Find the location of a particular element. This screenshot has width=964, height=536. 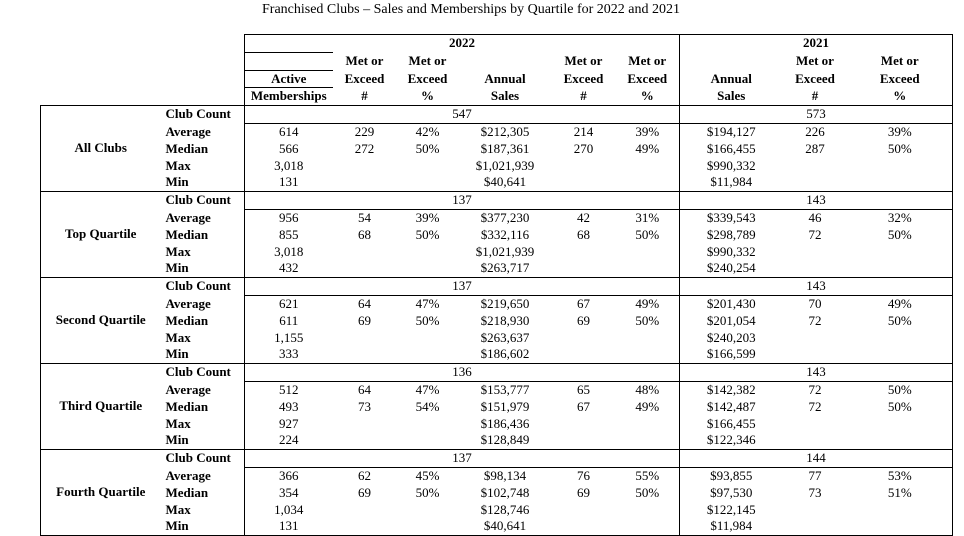

table-cell: 3,018 is located at coordinates (289, 251).